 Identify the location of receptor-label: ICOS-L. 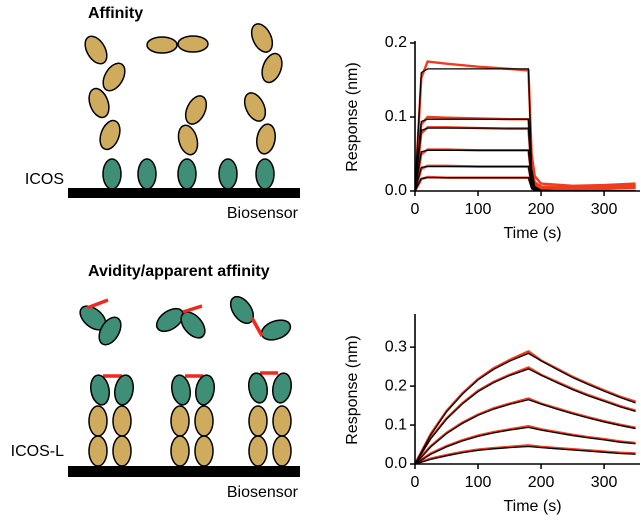
(37, 451).